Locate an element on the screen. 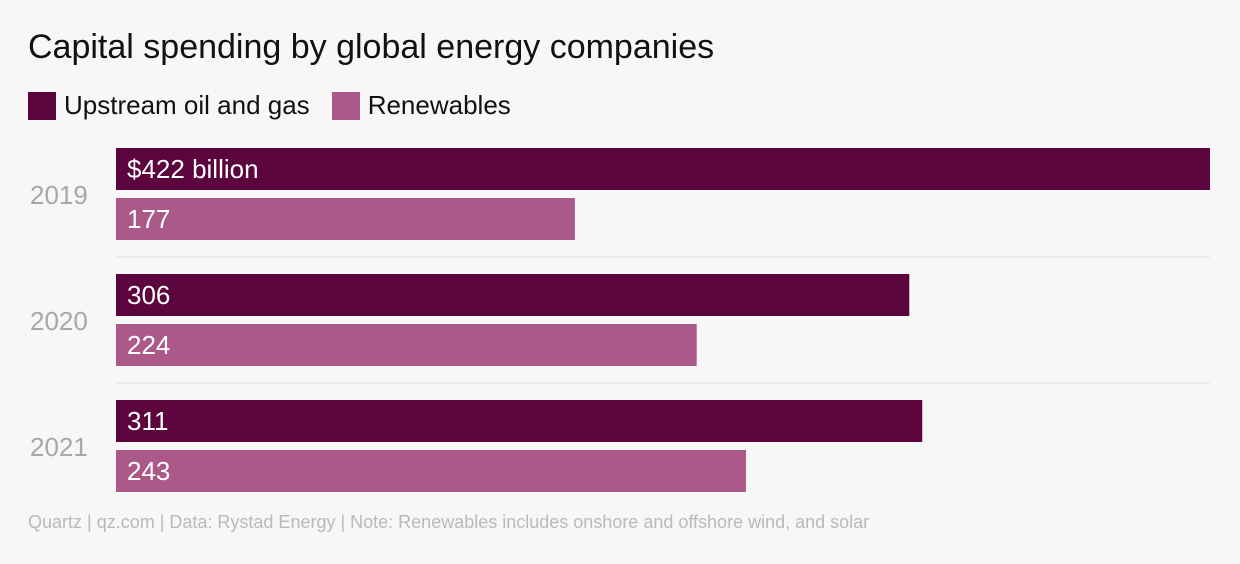 This screenshot has width=1240, height=564. legend: Upstream oil and gas Renewables is located at coordinates (280, 105).